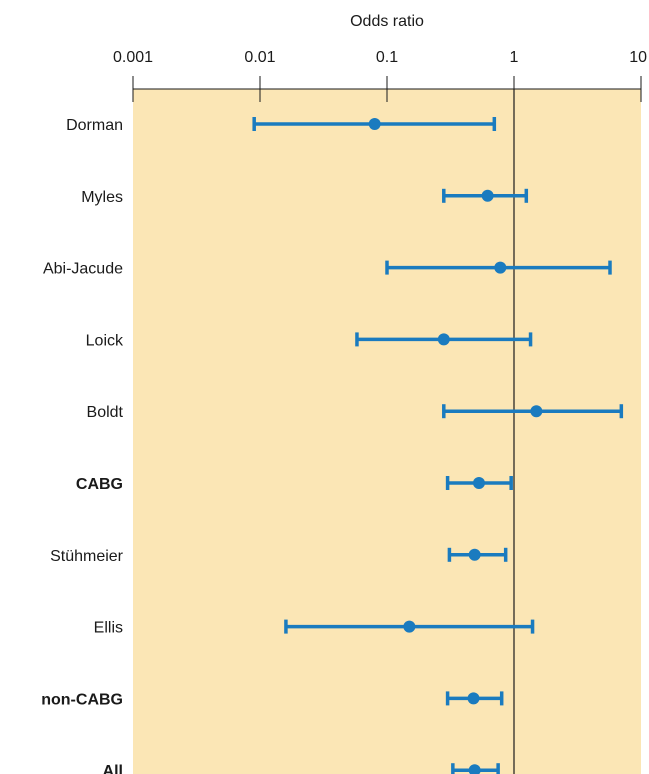  Describe the element at coordinates (105, 340) in the screenshot. I see `study-label: Loick` at that location.